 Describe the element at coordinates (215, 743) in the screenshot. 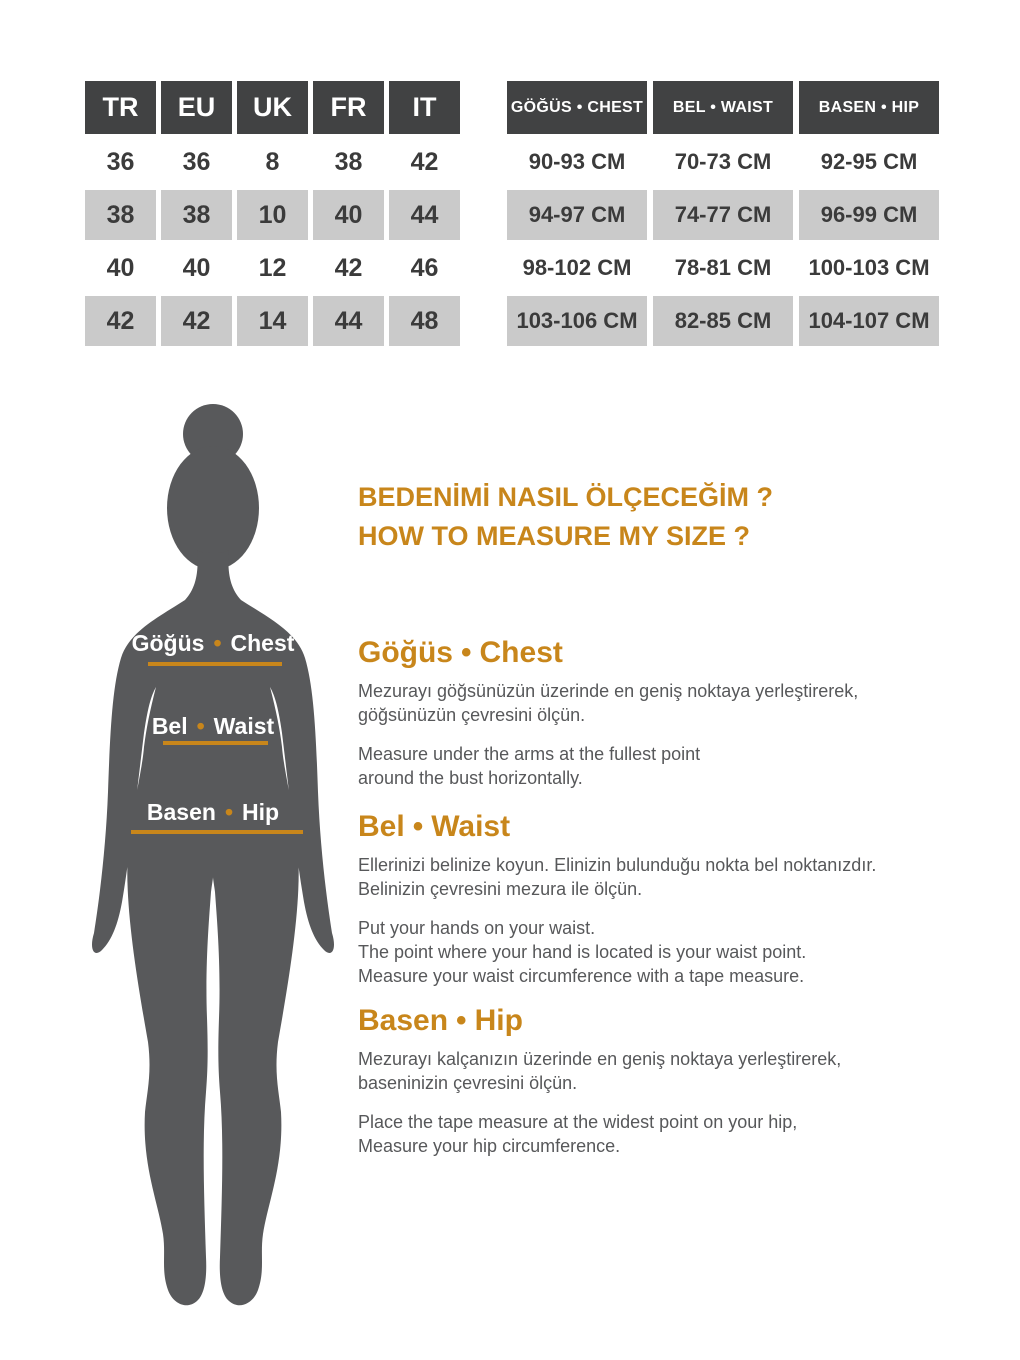

I see `waist-measure-line` at that location.